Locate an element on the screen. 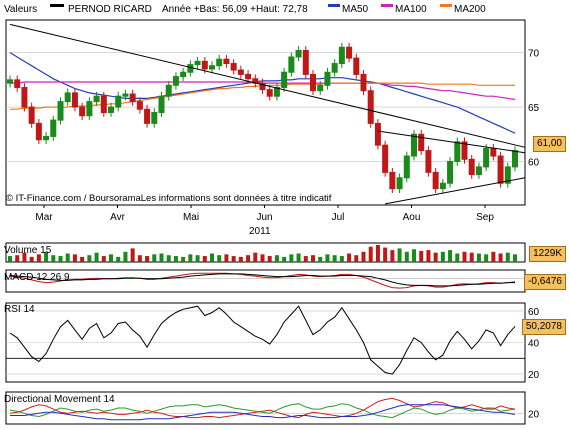  rsi-tick-label: 60 is located at coordinates (534, 312).